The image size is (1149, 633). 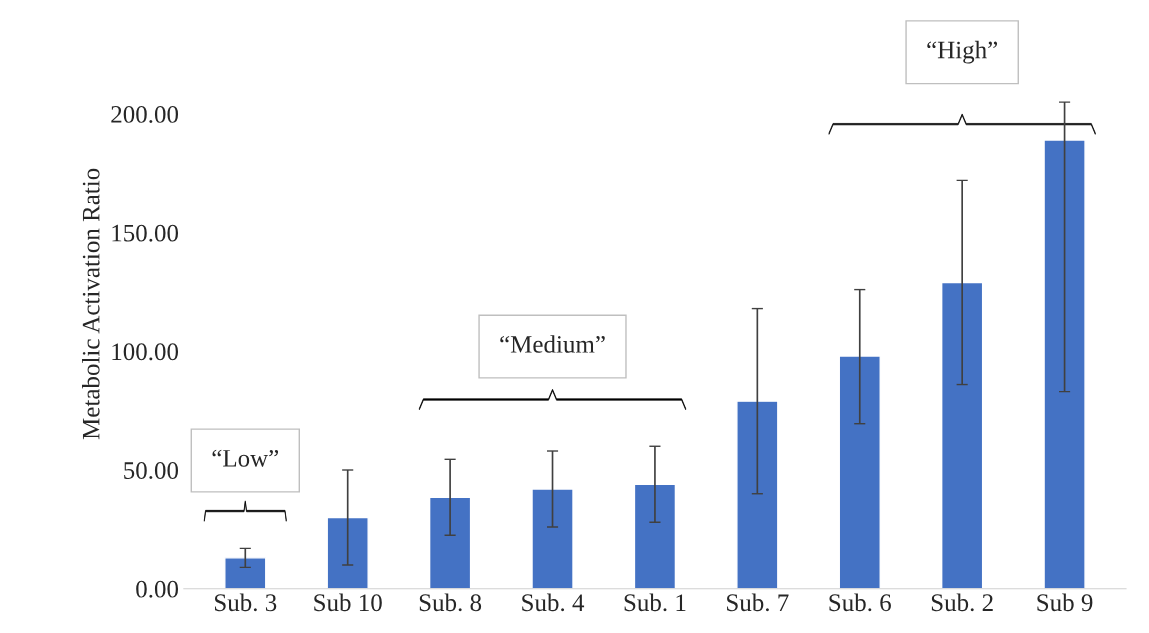 I want to click on x-tick-label: Sub. 8, so click(x=450, y=602).